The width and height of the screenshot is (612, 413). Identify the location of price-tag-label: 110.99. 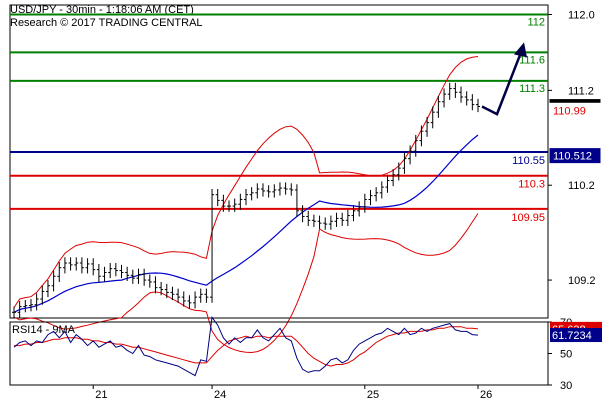
(569, 111).